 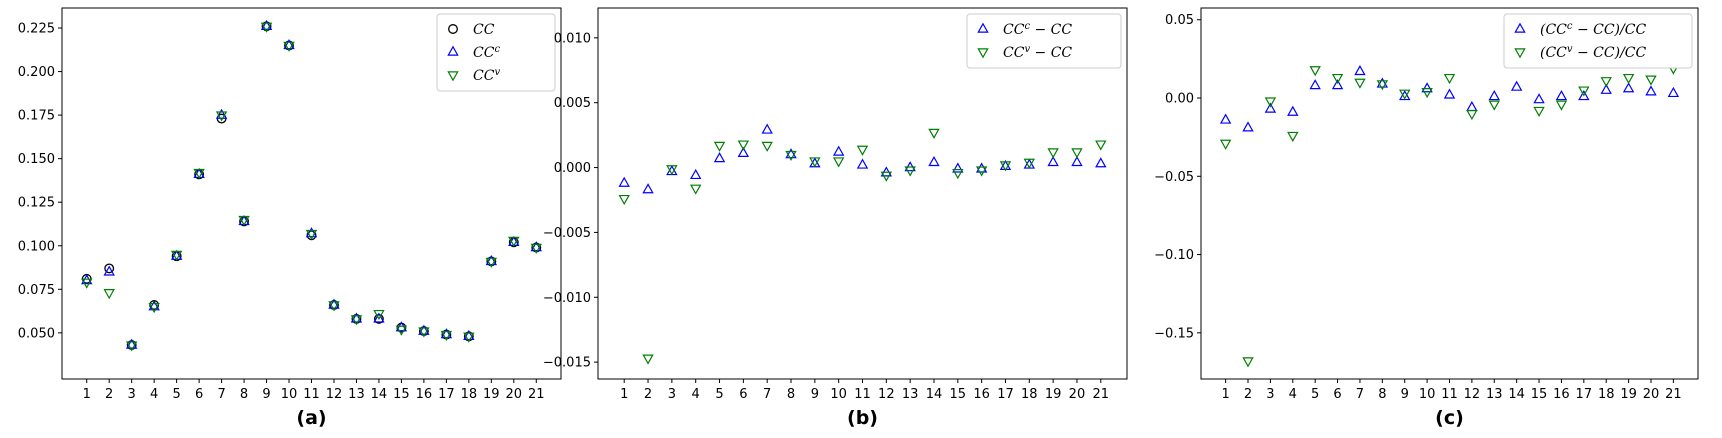 I want to click on y-tick-label: 0.00, so click(x=1179, y=99).